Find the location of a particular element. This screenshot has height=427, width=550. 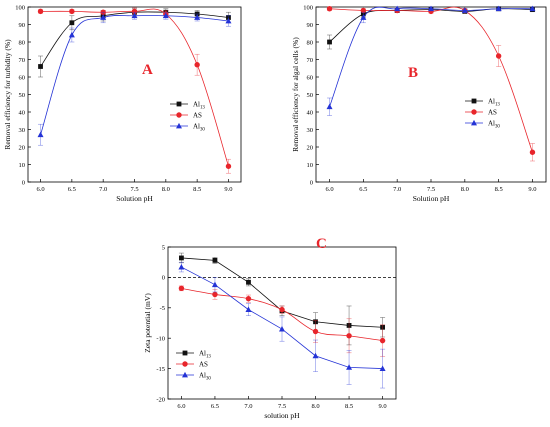

y-tick-label: 30 is located at coordinates (310, 130).